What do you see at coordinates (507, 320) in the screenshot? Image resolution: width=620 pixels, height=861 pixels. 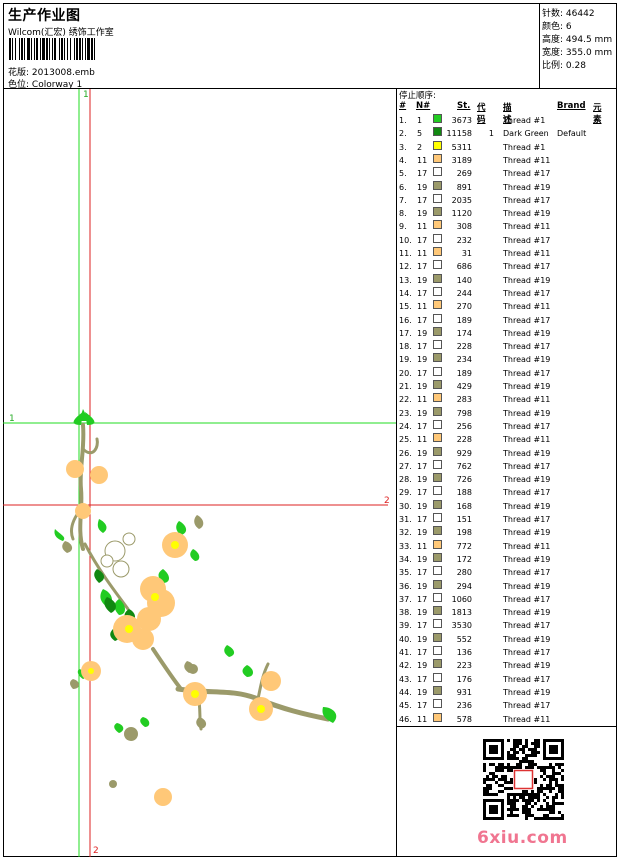 I see `table-row: 16. 17 189 Thread #17` at bounding box center [507, 320].